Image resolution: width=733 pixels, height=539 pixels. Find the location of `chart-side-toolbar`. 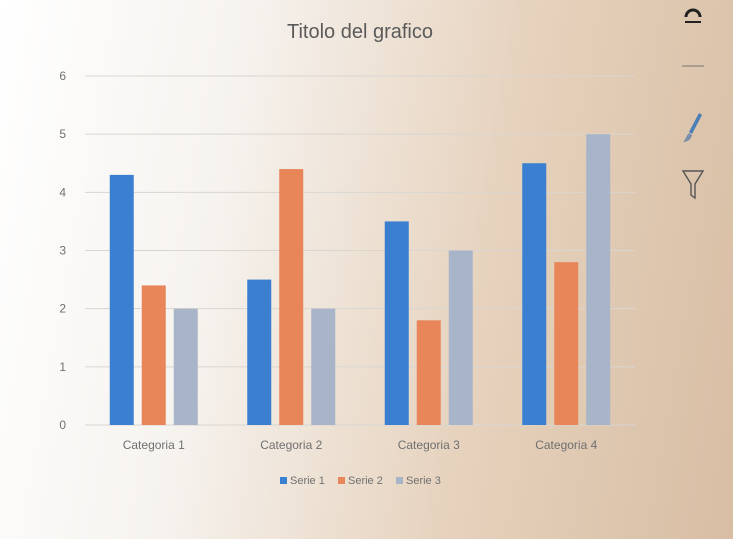

chart-side-toolbar is located at coordinates (693, 110).